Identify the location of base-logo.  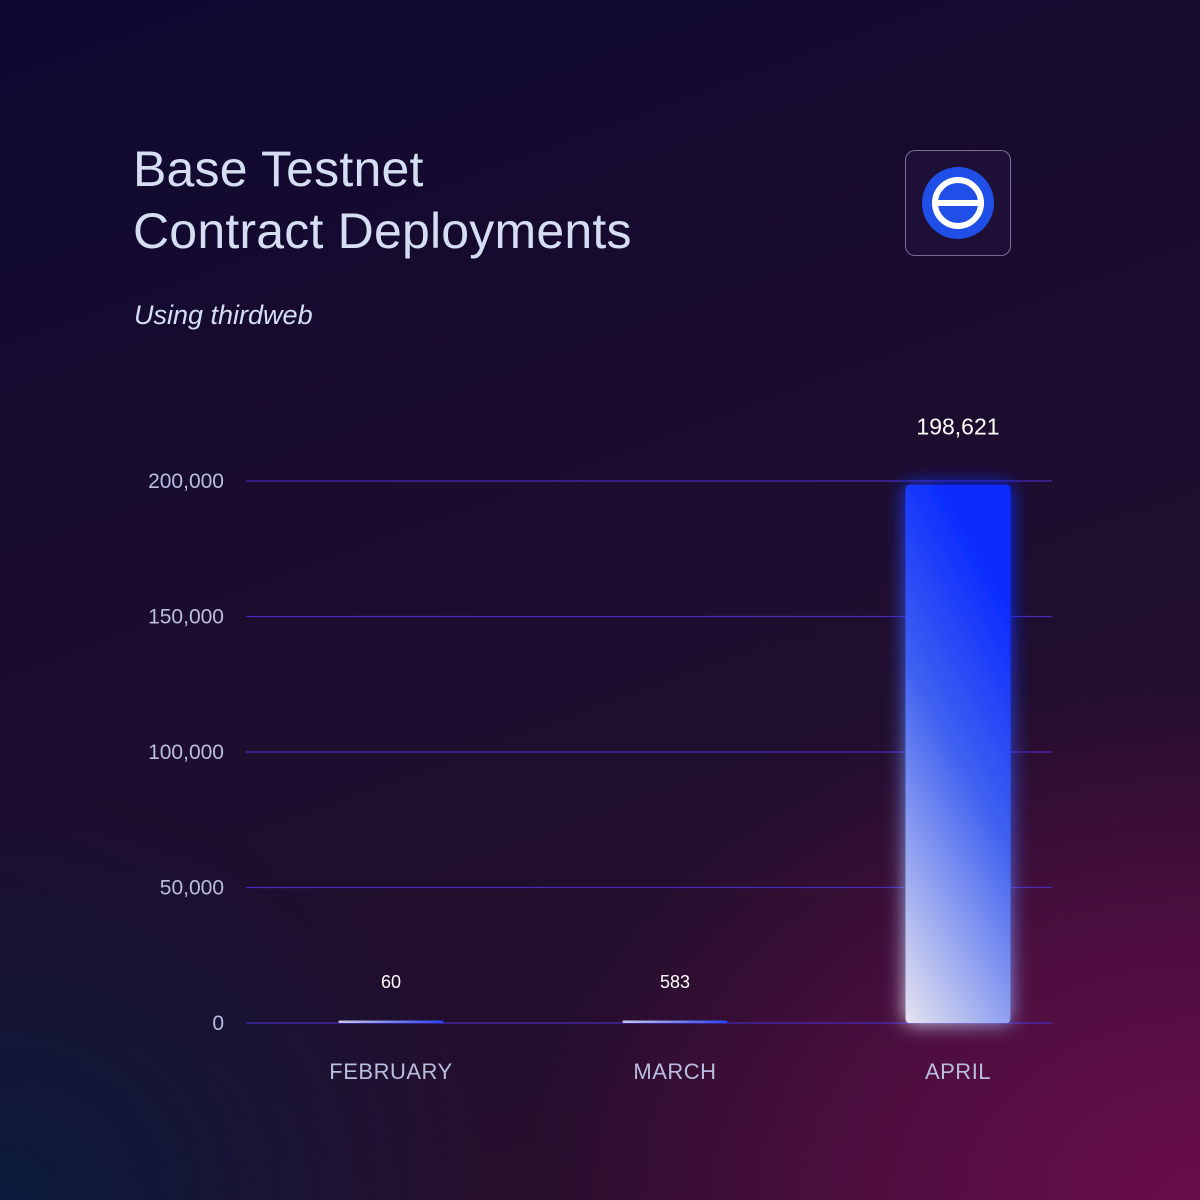
(958, 203).